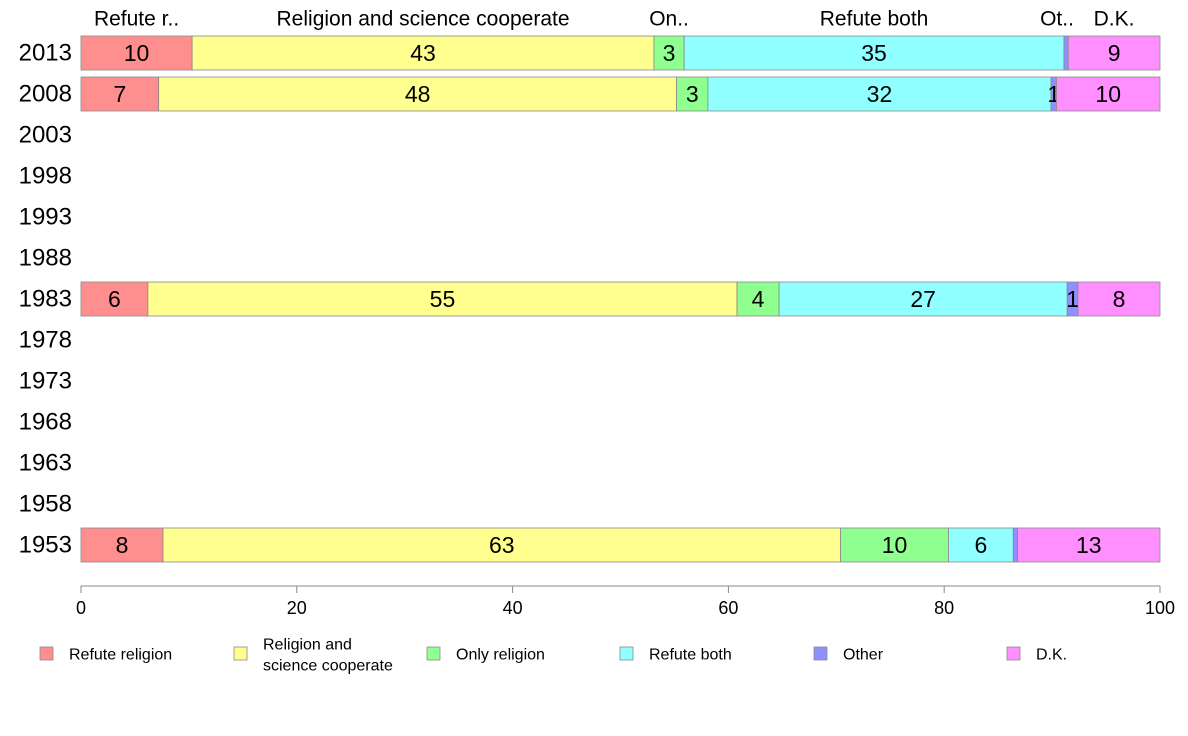 This screenshot has width=1188, height=736. I want to click on data-label: 1, so click(1072, 299).